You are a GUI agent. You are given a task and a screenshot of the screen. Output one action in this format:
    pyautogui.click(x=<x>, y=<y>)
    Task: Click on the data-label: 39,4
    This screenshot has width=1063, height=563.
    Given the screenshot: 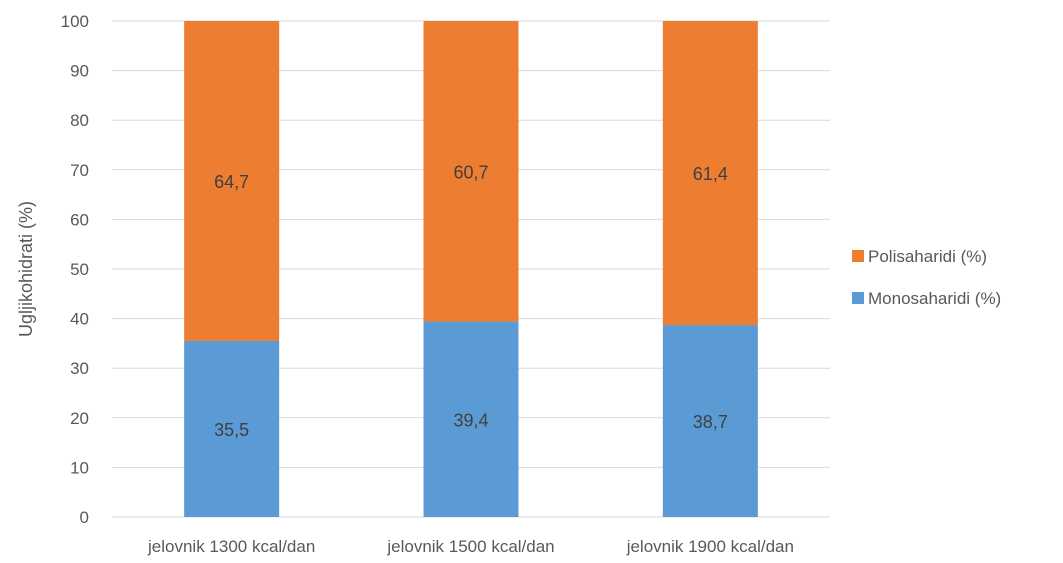 What is the action you would take?
    pyautogui.click(x=470, y=420)
    